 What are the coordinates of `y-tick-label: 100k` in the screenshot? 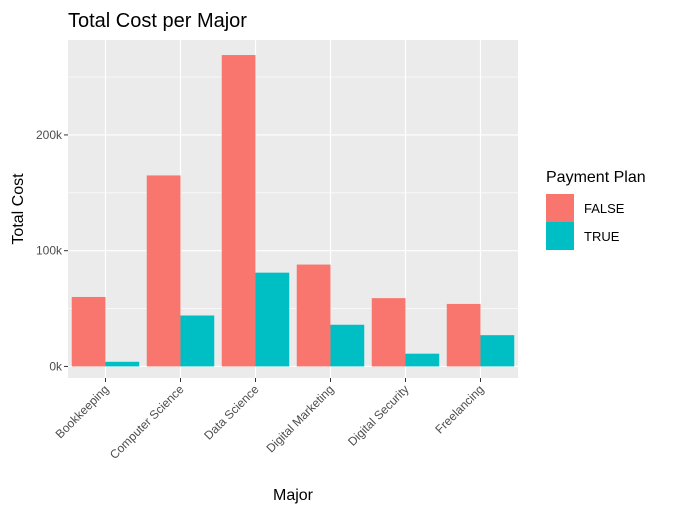 It's located at (49, 251).